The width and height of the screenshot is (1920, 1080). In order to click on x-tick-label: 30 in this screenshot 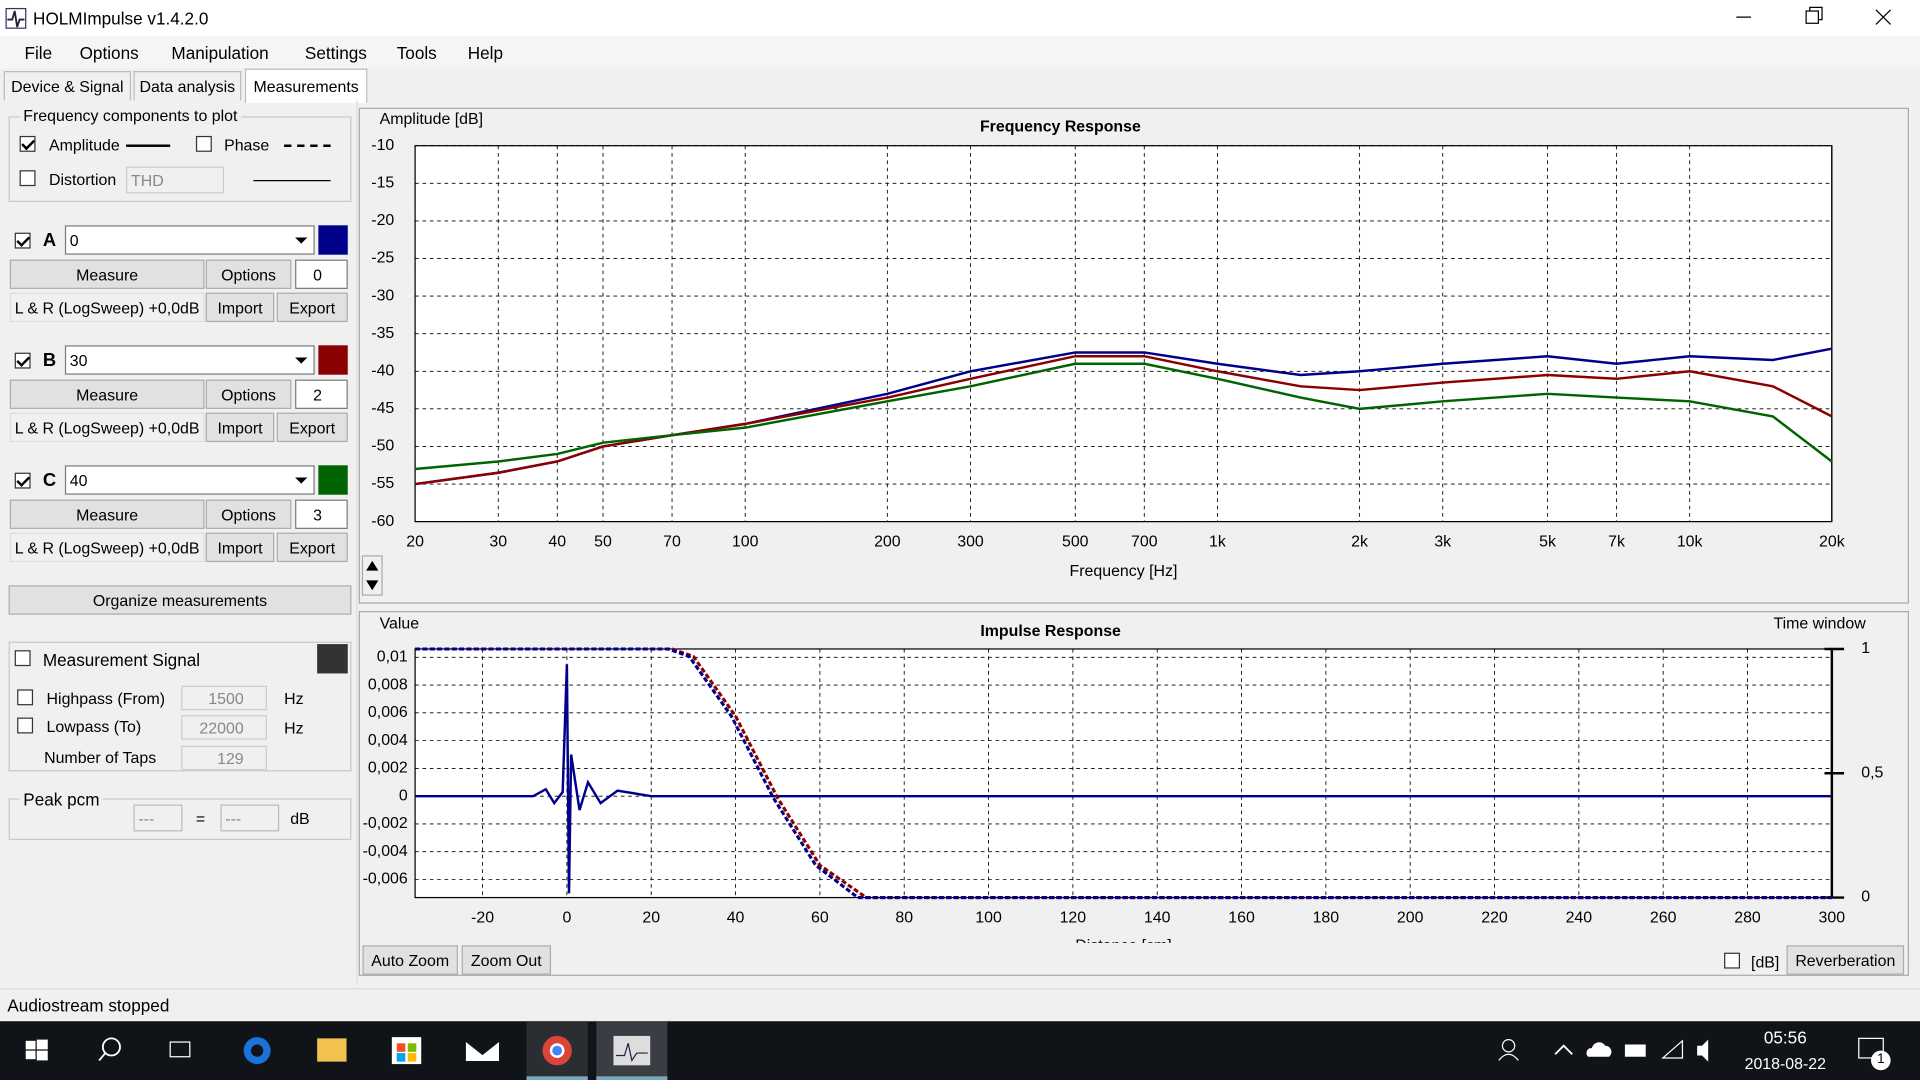, I will do `click(498, 542)`.